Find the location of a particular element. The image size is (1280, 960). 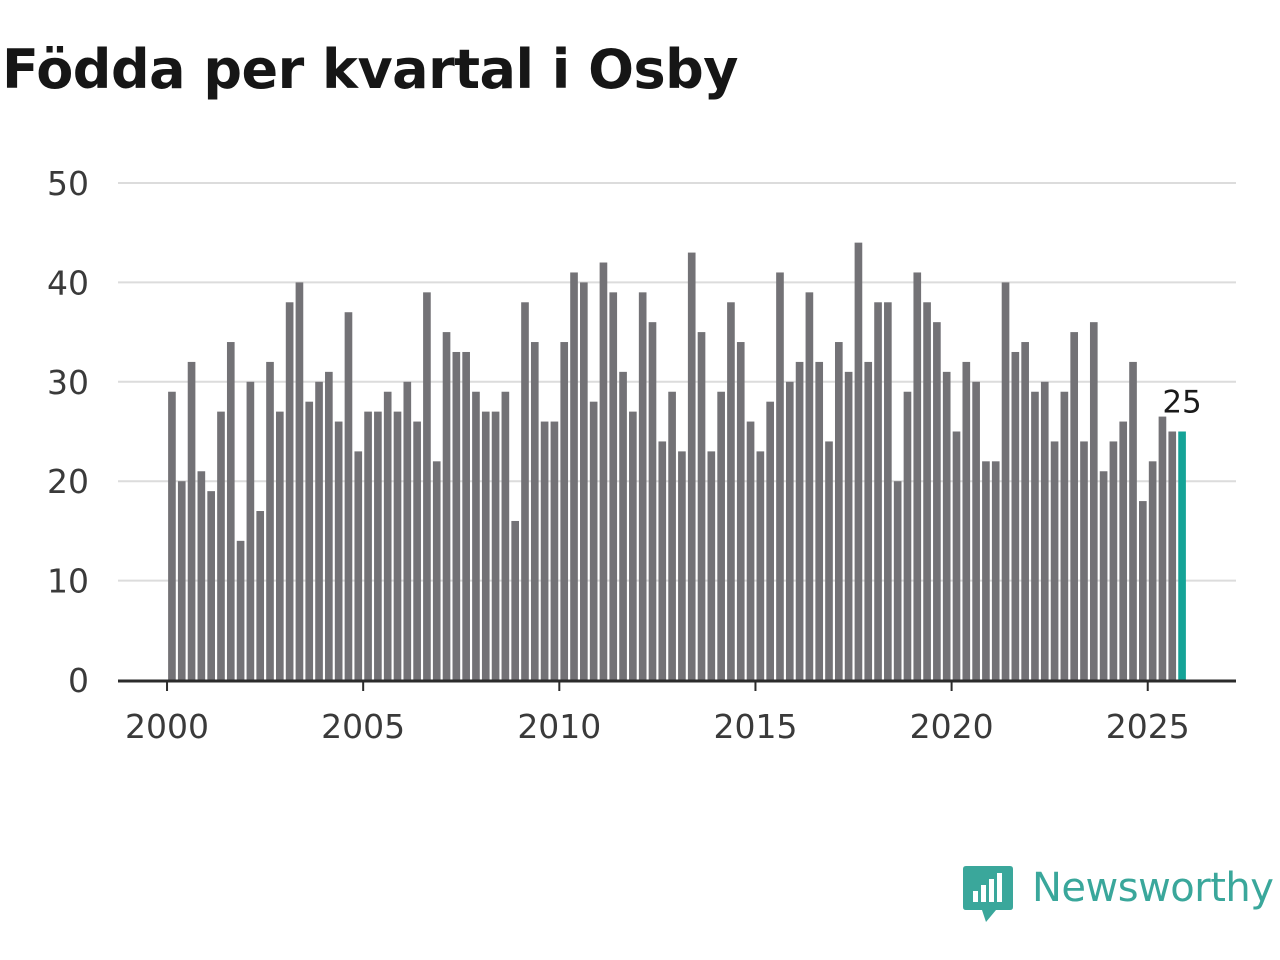

bar-highlight is located at coordinates (1182, 555).